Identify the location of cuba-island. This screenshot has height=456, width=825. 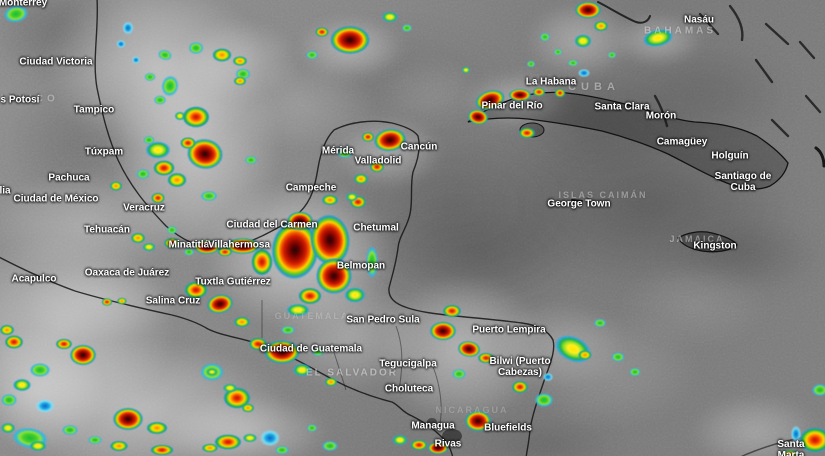
(628, 140).